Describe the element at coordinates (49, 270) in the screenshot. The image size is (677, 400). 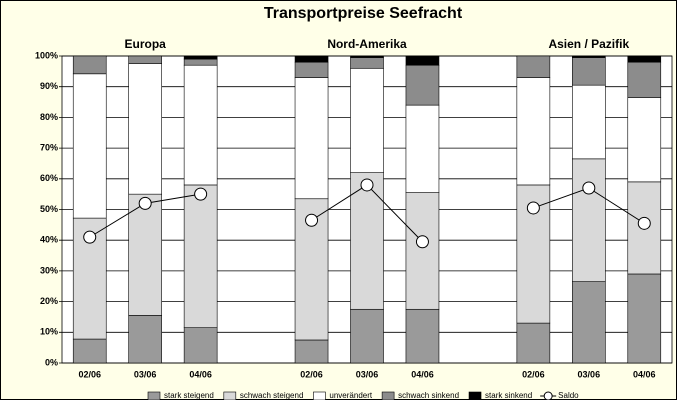
I see `y-tick-label: 30%` at that location.